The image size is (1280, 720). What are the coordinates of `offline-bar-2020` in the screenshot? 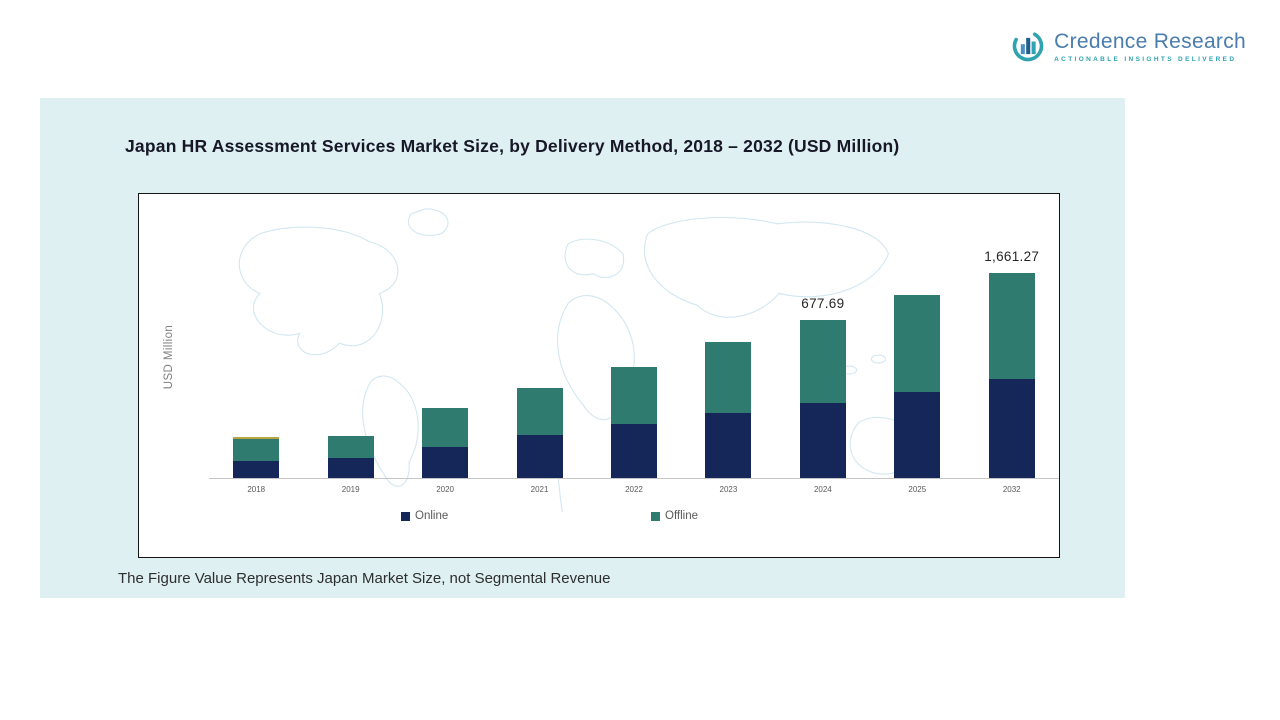 It's located at (445, 427).